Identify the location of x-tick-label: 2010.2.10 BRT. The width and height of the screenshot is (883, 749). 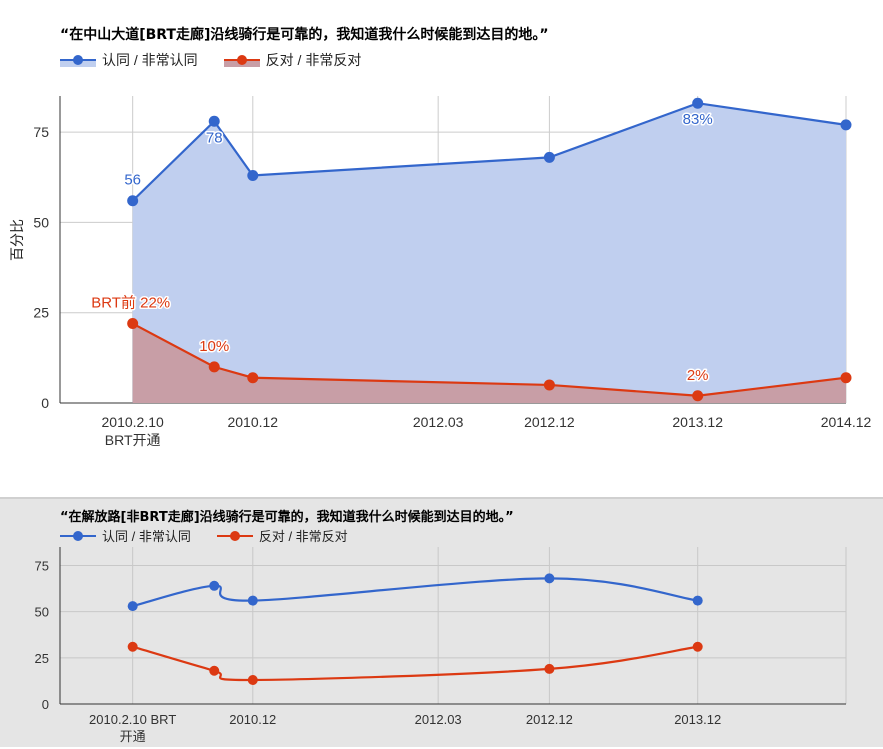
(132, 719).